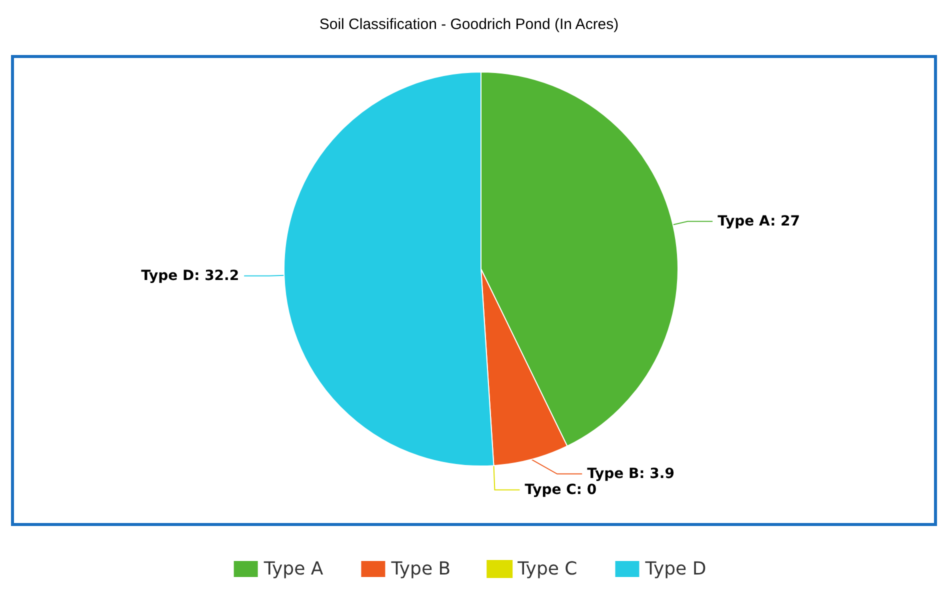  What do you see at coordinates (560, 490) in the screenshot?
I see `text: Type C: 0` at bounding box center [560, 490].